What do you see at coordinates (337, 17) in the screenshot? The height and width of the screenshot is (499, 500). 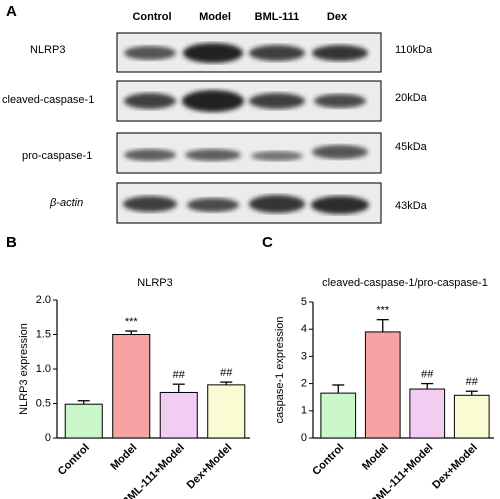 I see `column-label: Dex` at bounding box center [337, 17].